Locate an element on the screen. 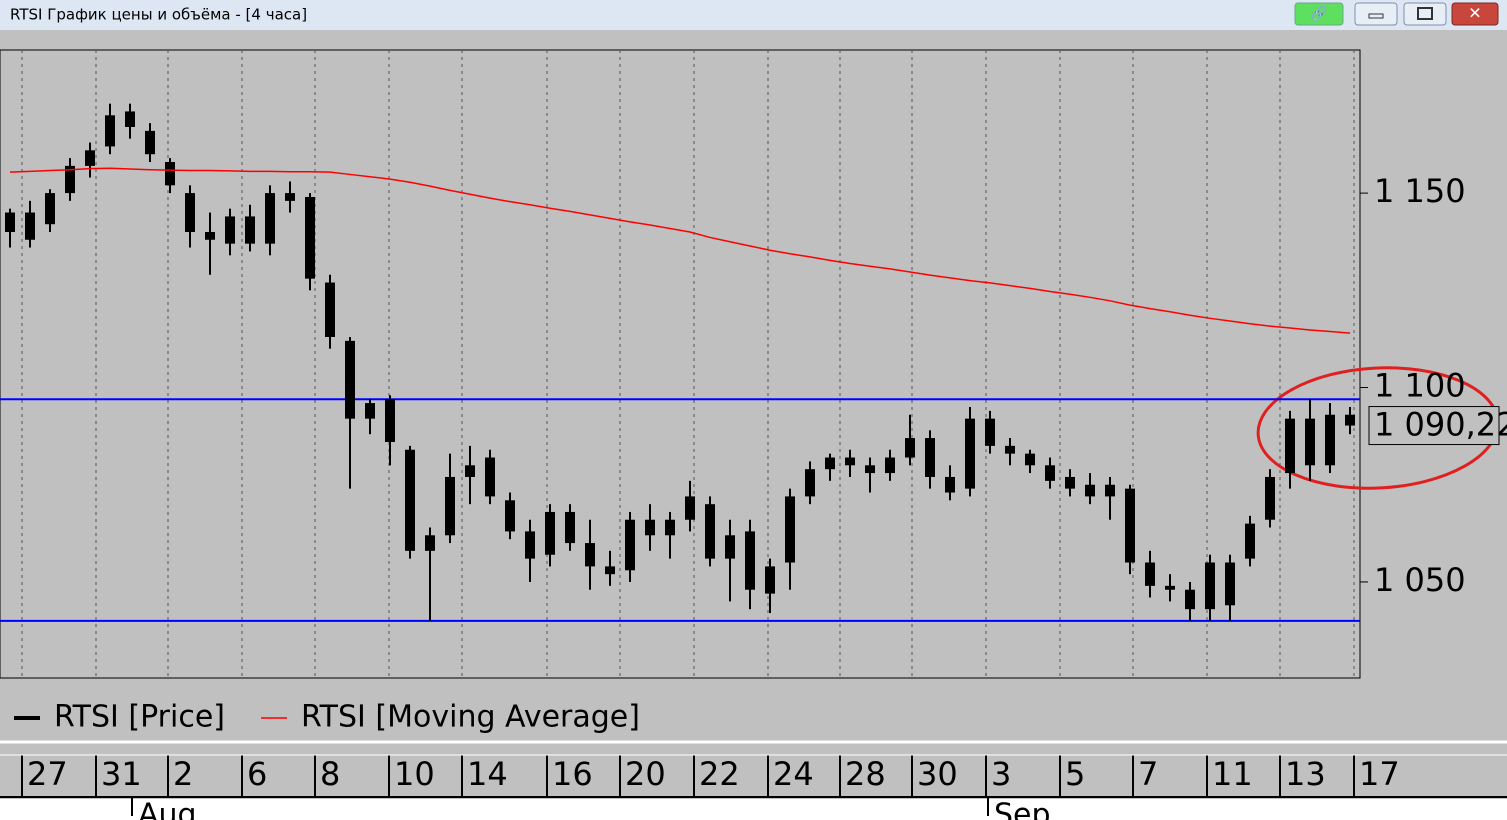 The image size is (1507, 820). month-label: Aug is located at coordinates (167, 809).